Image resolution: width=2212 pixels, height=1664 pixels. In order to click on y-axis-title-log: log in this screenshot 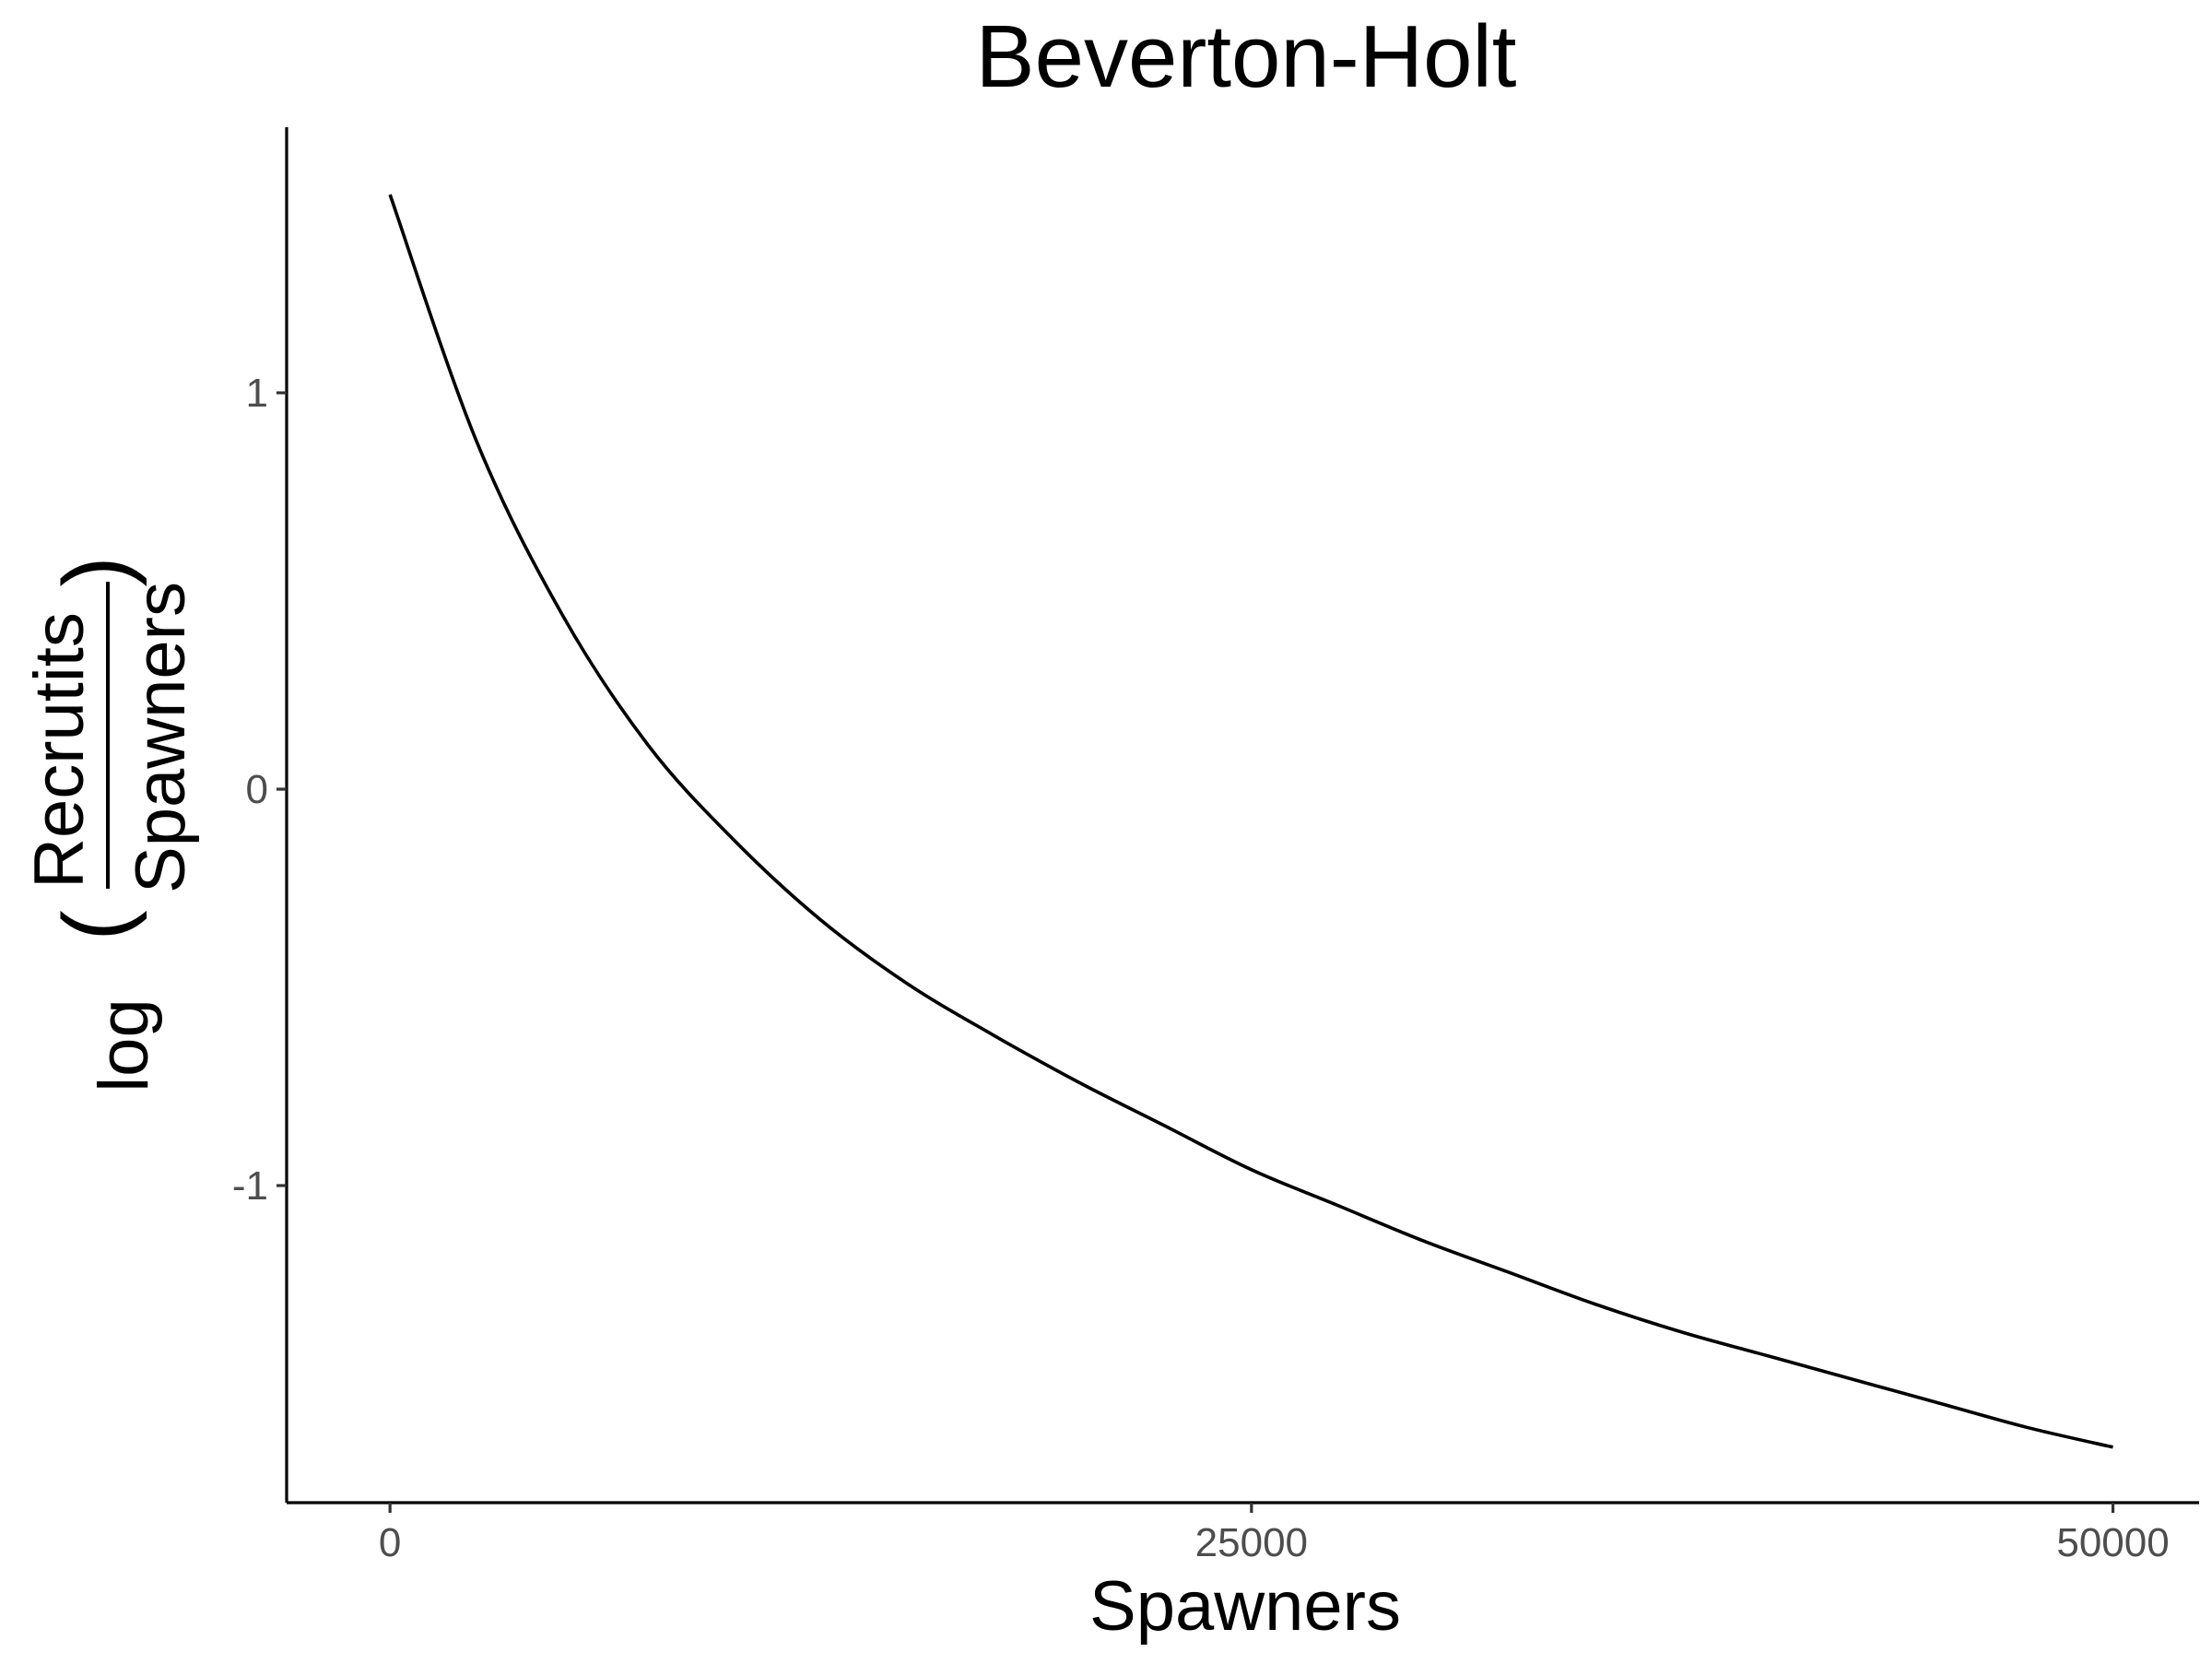, I will do `click(124, 1045)`.